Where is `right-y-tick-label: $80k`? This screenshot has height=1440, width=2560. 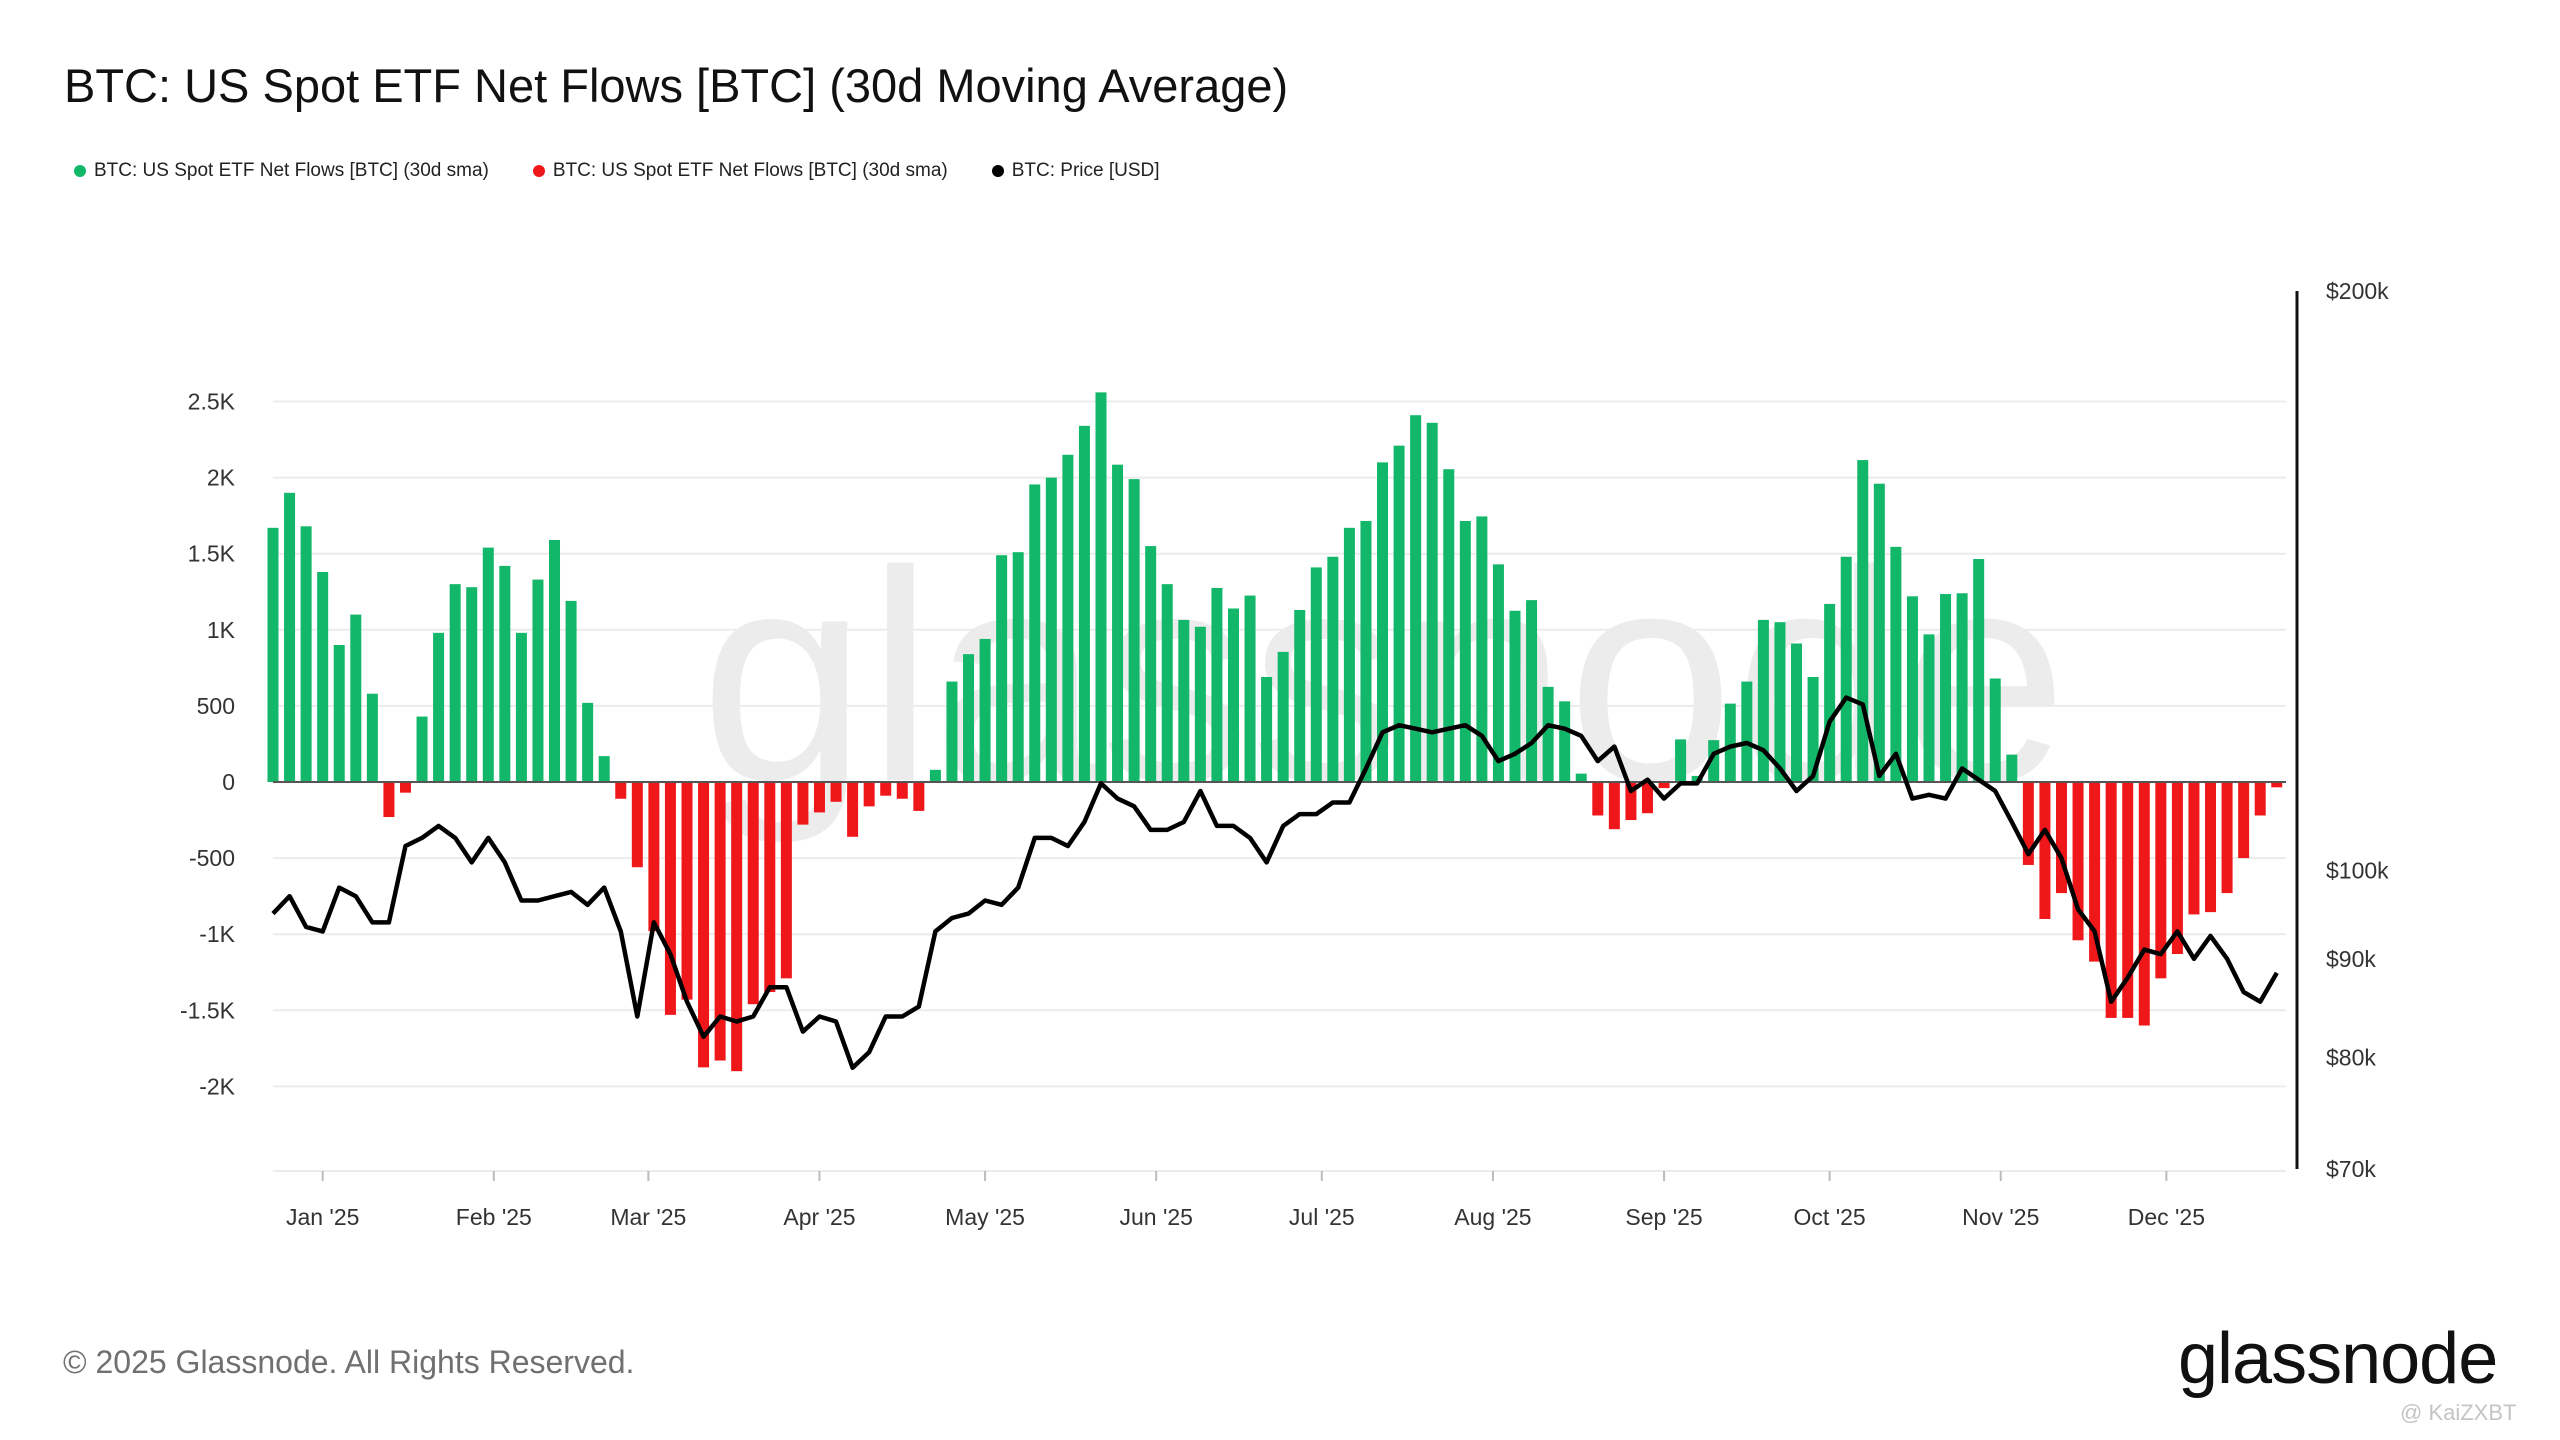 right-y-tick-label: $80k is located at coordinates (2351, 1057).